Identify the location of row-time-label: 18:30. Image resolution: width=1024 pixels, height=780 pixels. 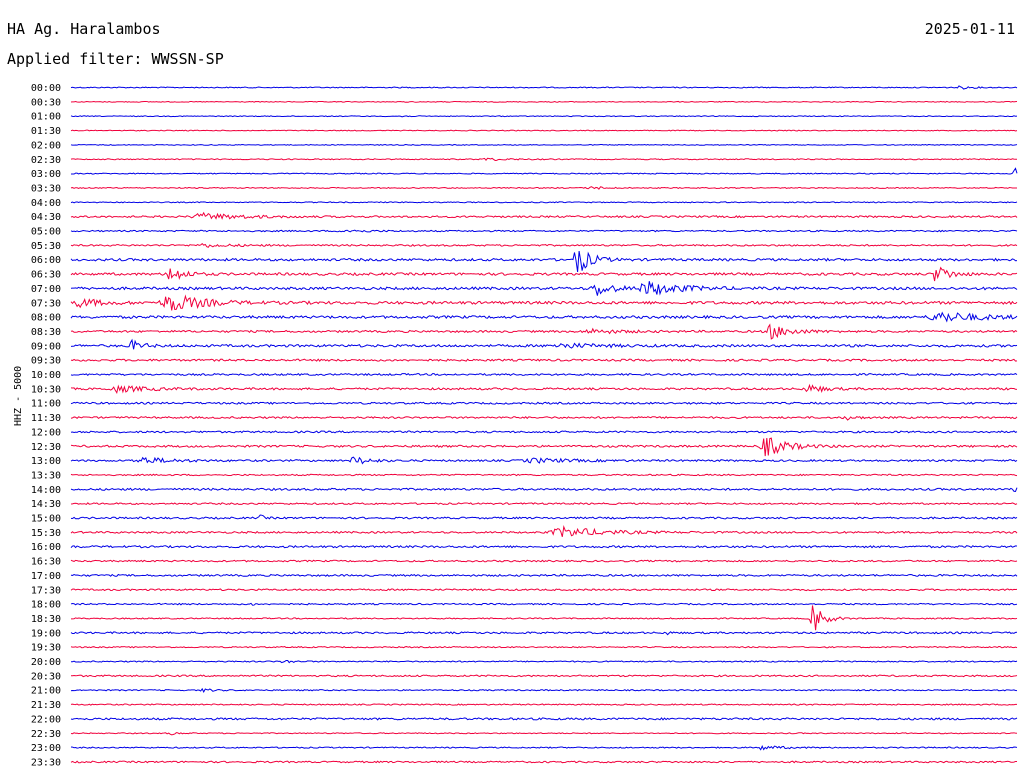
(46, 619).